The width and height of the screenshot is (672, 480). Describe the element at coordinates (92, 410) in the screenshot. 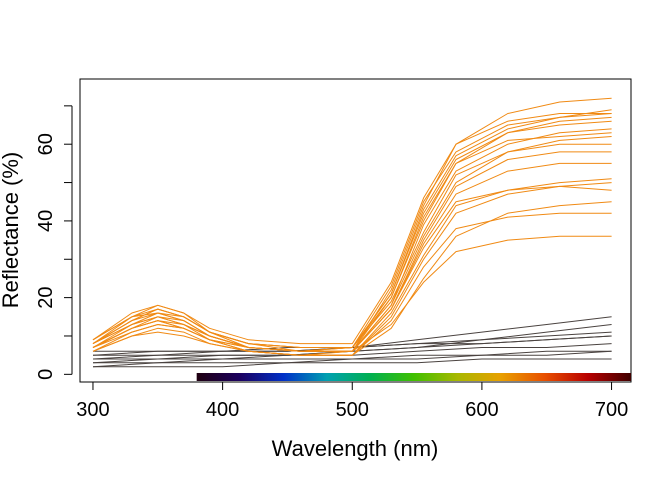

I see `x-tick-label: 300` at that location.